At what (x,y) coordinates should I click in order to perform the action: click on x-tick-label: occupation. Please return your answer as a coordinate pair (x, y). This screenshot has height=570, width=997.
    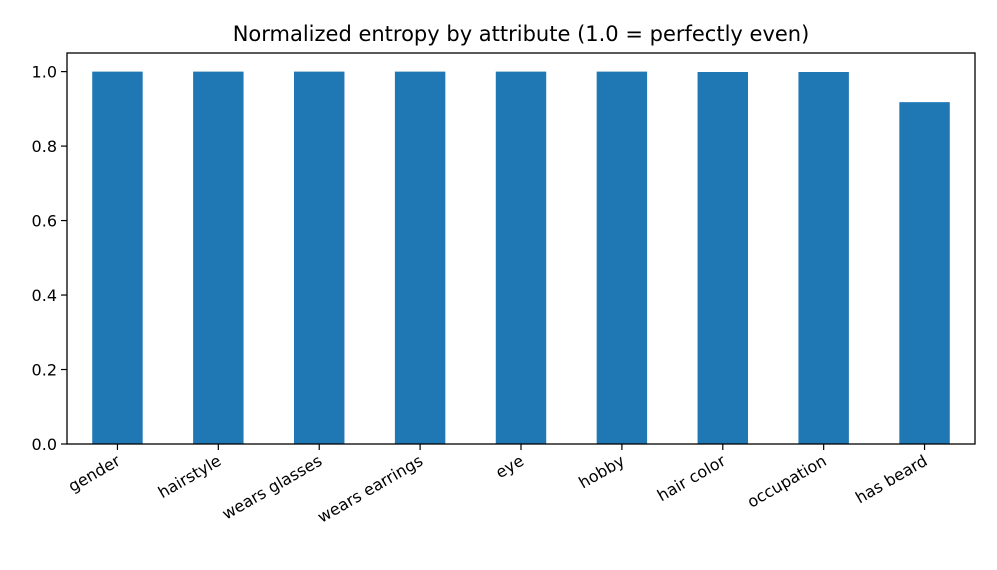
    Looking at the image, I should click on (787, 481).